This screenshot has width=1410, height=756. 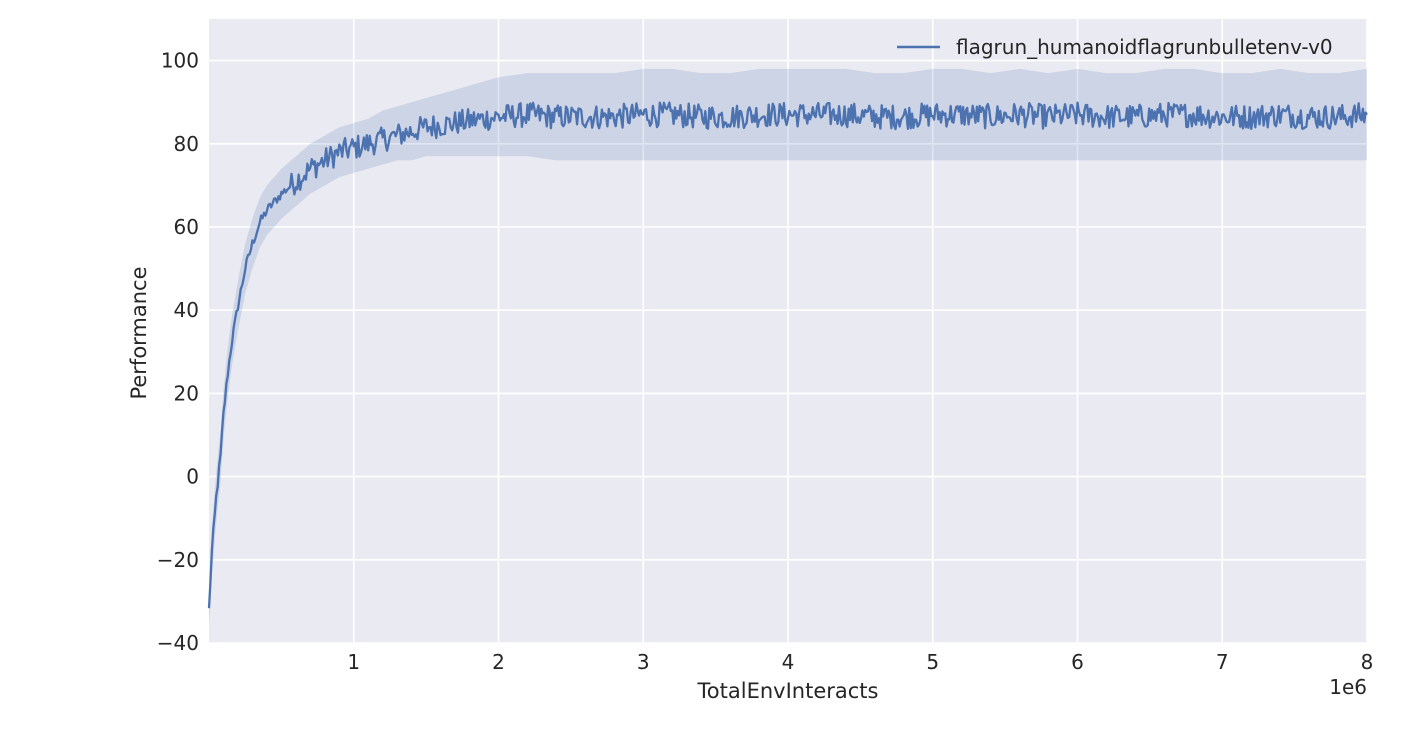 I want to click on y-tick-label: 80, so click(x=186, y=144).